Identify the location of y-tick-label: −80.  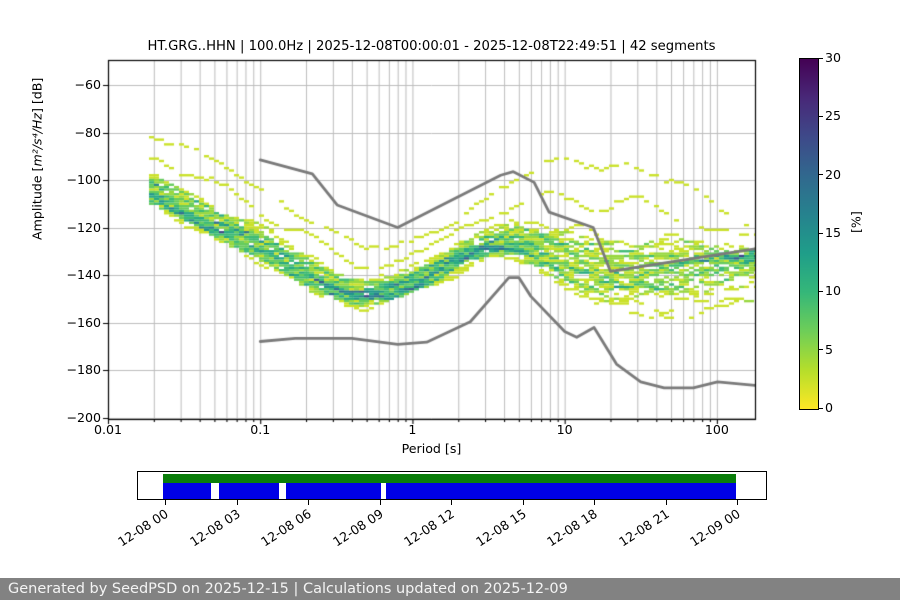
(87, 132).